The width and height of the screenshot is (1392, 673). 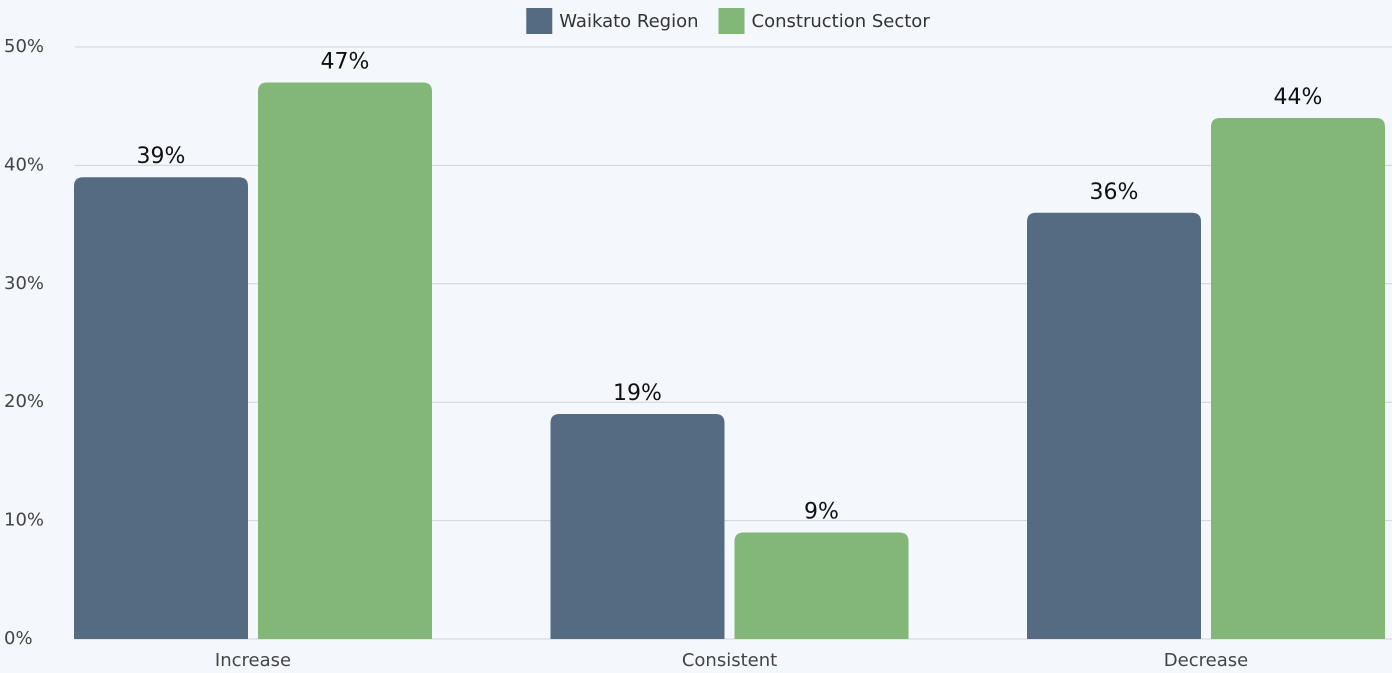 I want to click on value-label: 36%, so click(x=1114, y=192).